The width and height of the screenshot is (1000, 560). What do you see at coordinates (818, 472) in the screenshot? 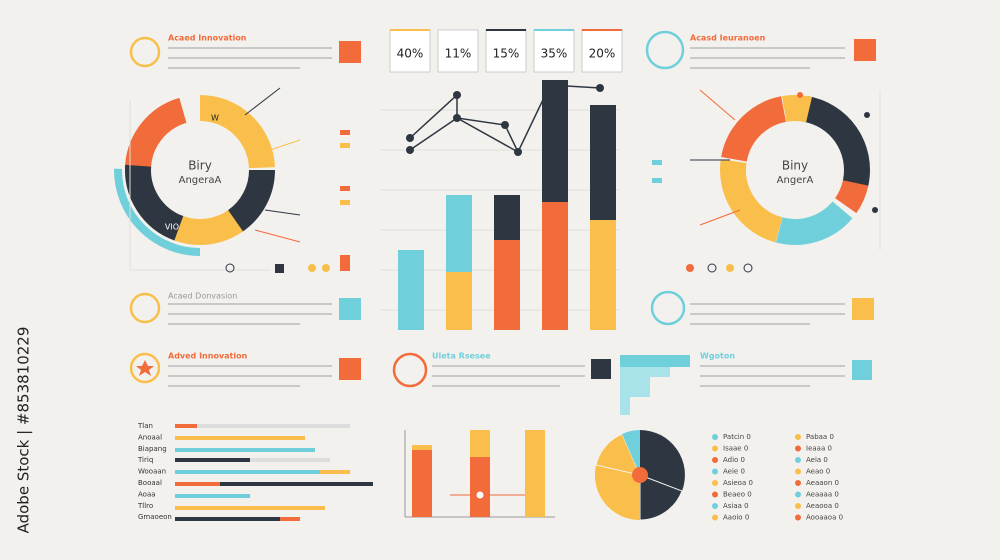
I see `legend-label: Aeao 0` at bounding box center [818, 472].